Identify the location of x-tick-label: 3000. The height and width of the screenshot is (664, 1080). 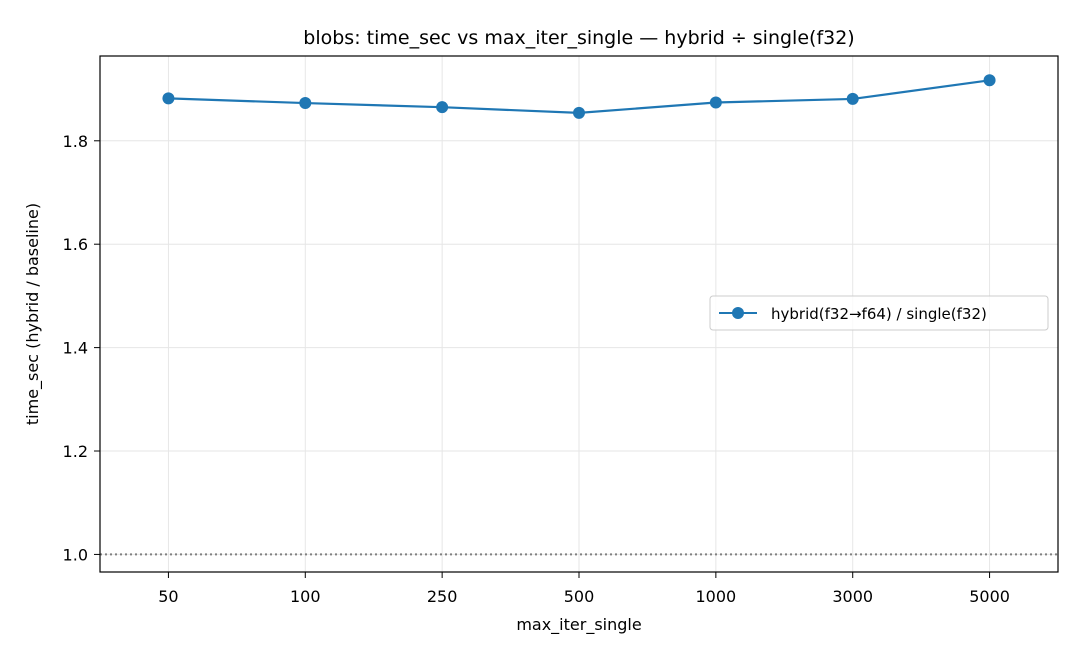
(852, 596).